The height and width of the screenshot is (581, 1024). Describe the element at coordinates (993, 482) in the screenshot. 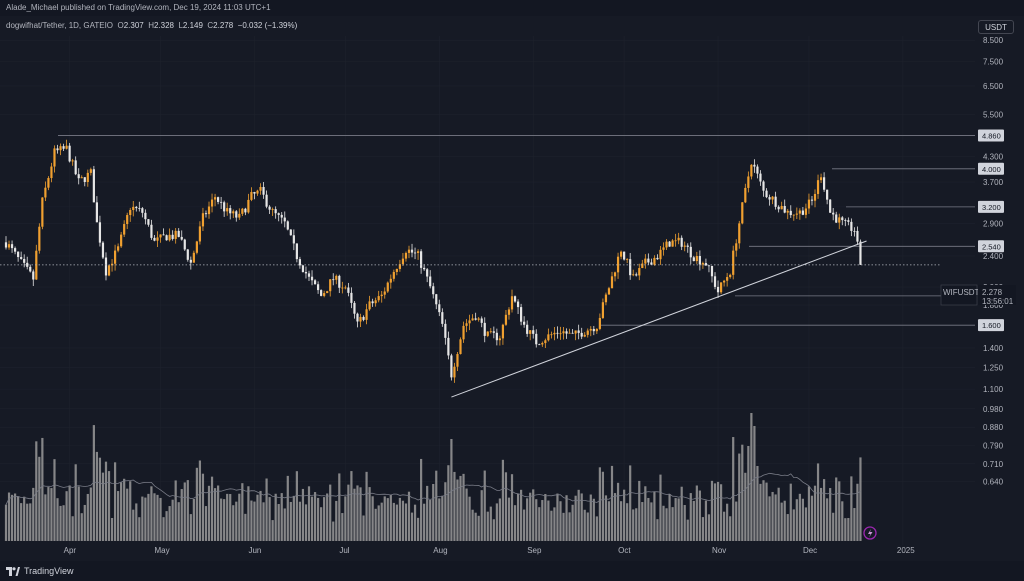

I see `y-tick-label: 0.640` at that location.